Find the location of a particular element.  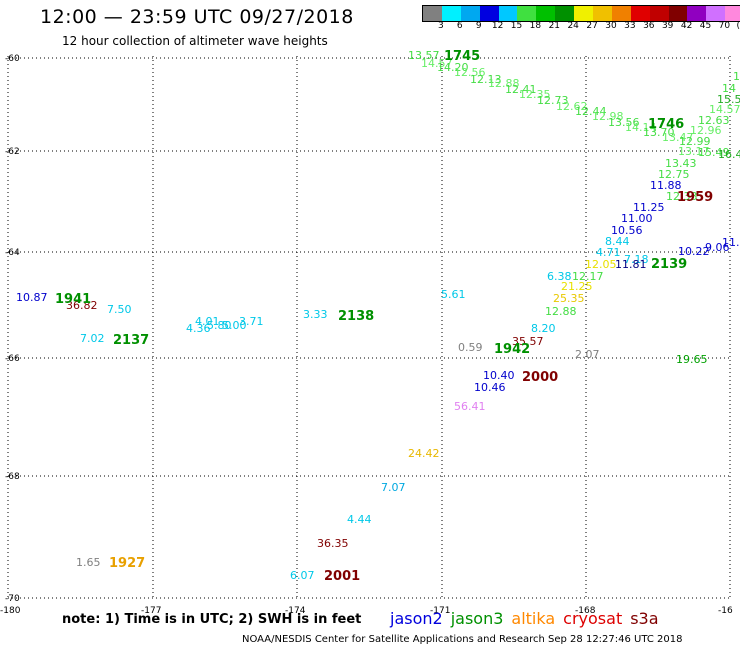

lon-label: -180 is located at coordinates (10, 611).